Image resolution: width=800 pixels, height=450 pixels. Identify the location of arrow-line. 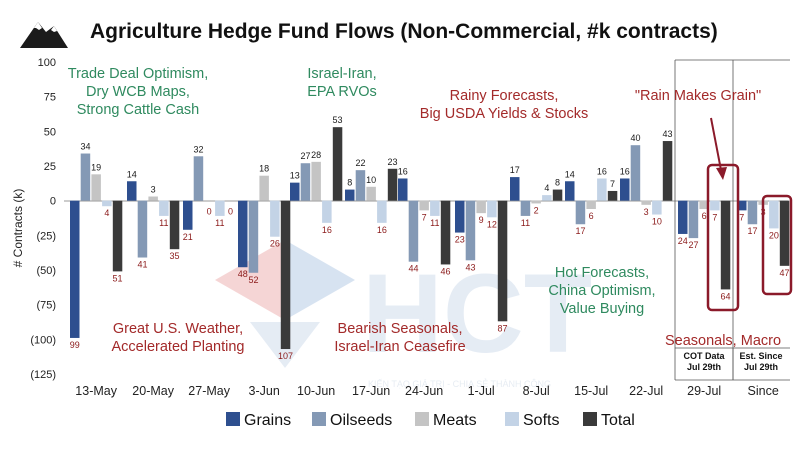
(716, 144).